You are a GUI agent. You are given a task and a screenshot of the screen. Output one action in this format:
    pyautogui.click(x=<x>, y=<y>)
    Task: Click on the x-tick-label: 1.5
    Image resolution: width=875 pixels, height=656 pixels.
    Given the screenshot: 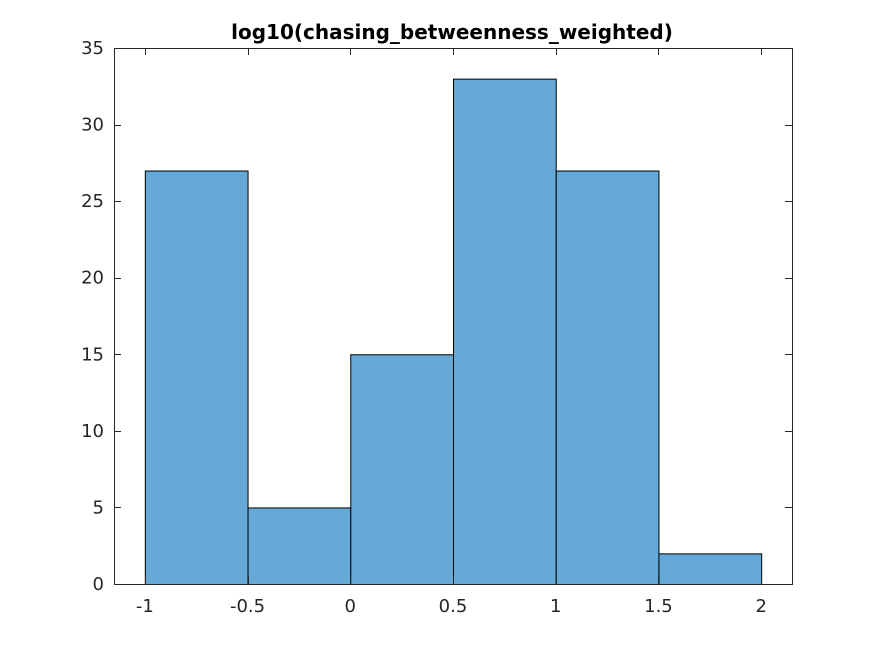 What is the action you would take?
    pyautogui.click(x=658, y=606)
    